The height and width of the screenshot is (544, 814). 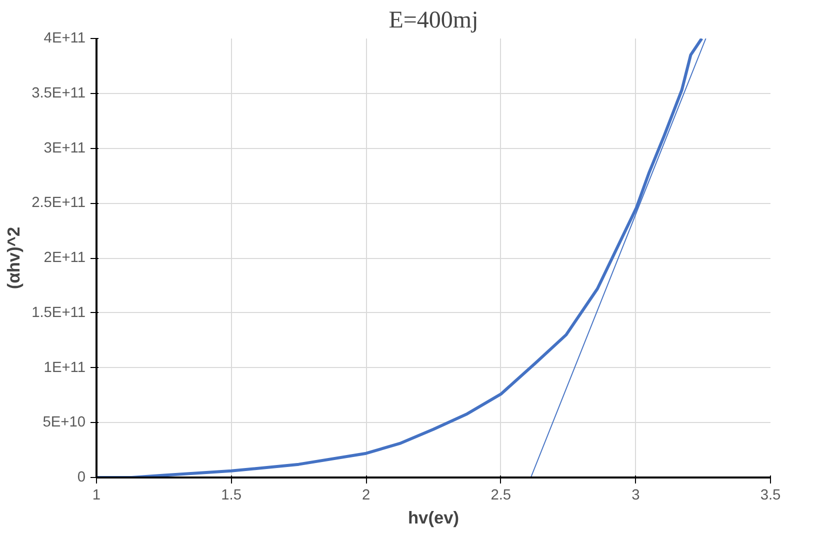 What do you see at coordinates (64, 422) in the screenshot?
I see `y-tick-label: 5E+10` at bounding box center [64, 422].